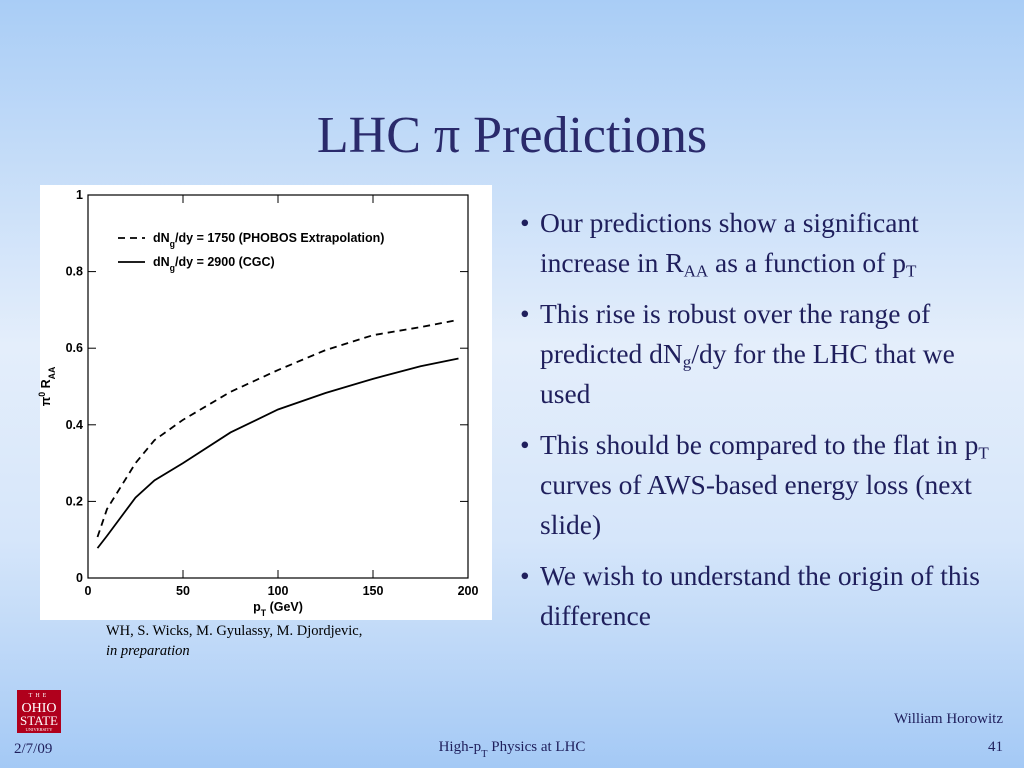  What do you see at coordinates (79, 578) in the screenshot?
I see `y-tick-label: 0` at bounding box center [79, 578].